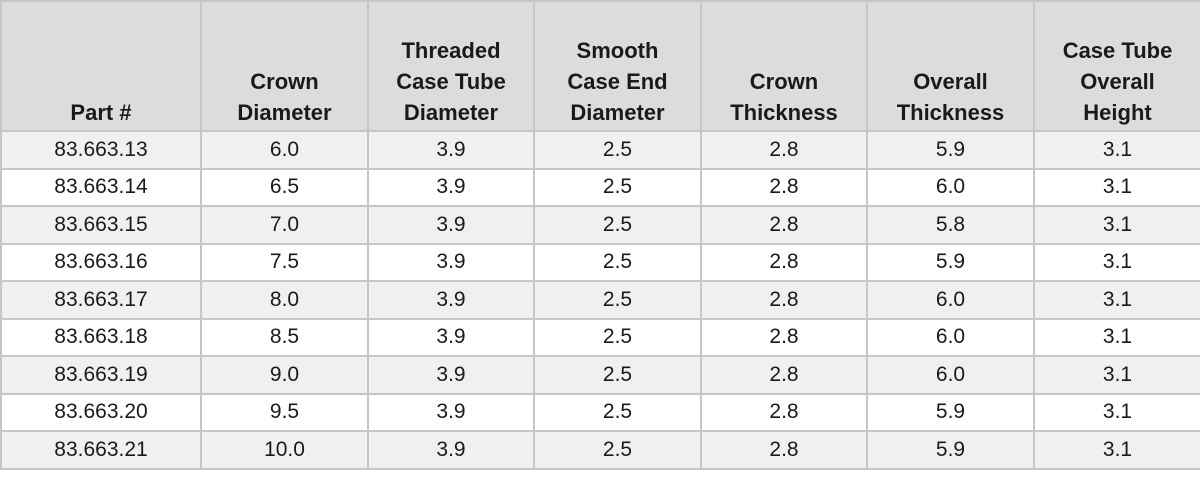 This screenshot has width=1200, height=485. What do you see at coordinates (617, 66) in the screenshot?
I see `header-cell: Smooth Case End Diameter` at bounding box center [617, 66].